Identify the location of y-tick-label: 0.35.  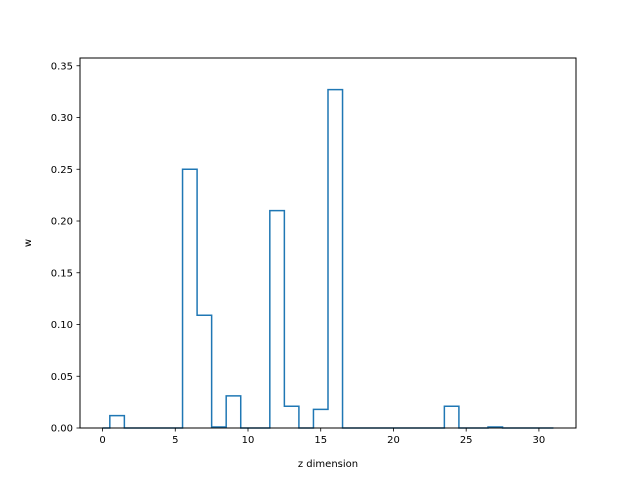
(62, 66).